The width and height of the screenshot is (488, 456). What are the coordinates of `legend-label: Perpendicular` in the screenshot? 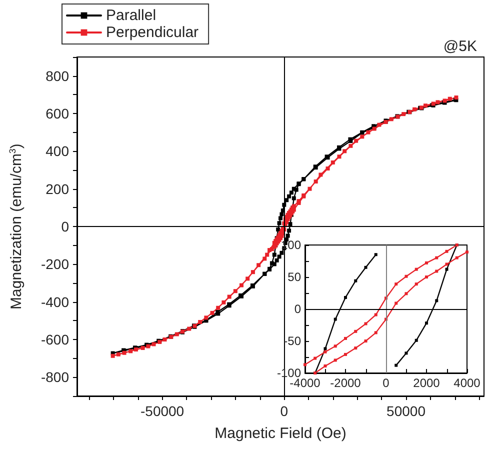 It's located at (152, 32).